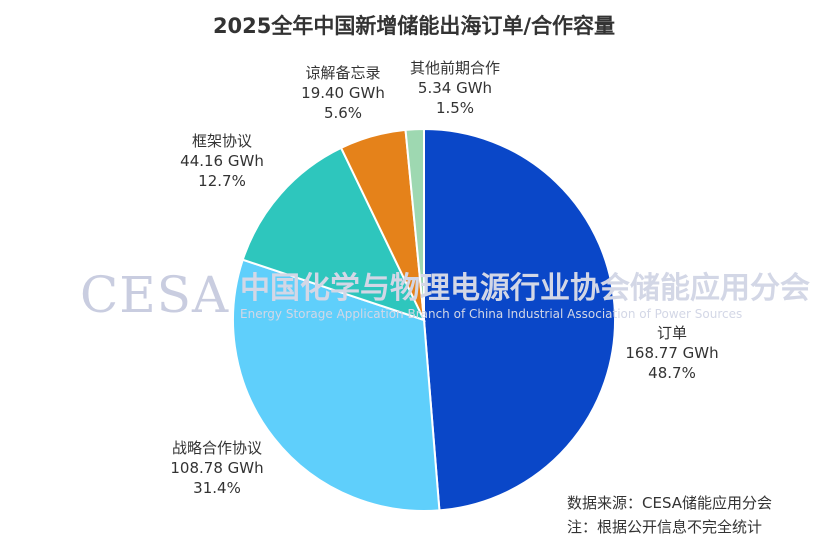  What do you see at coordinates (343, 93) in the screenshot?
I see `slice-label-4: 谅解备忘录 19.40 GWh 5.6%` at bounding box center [343, 93].